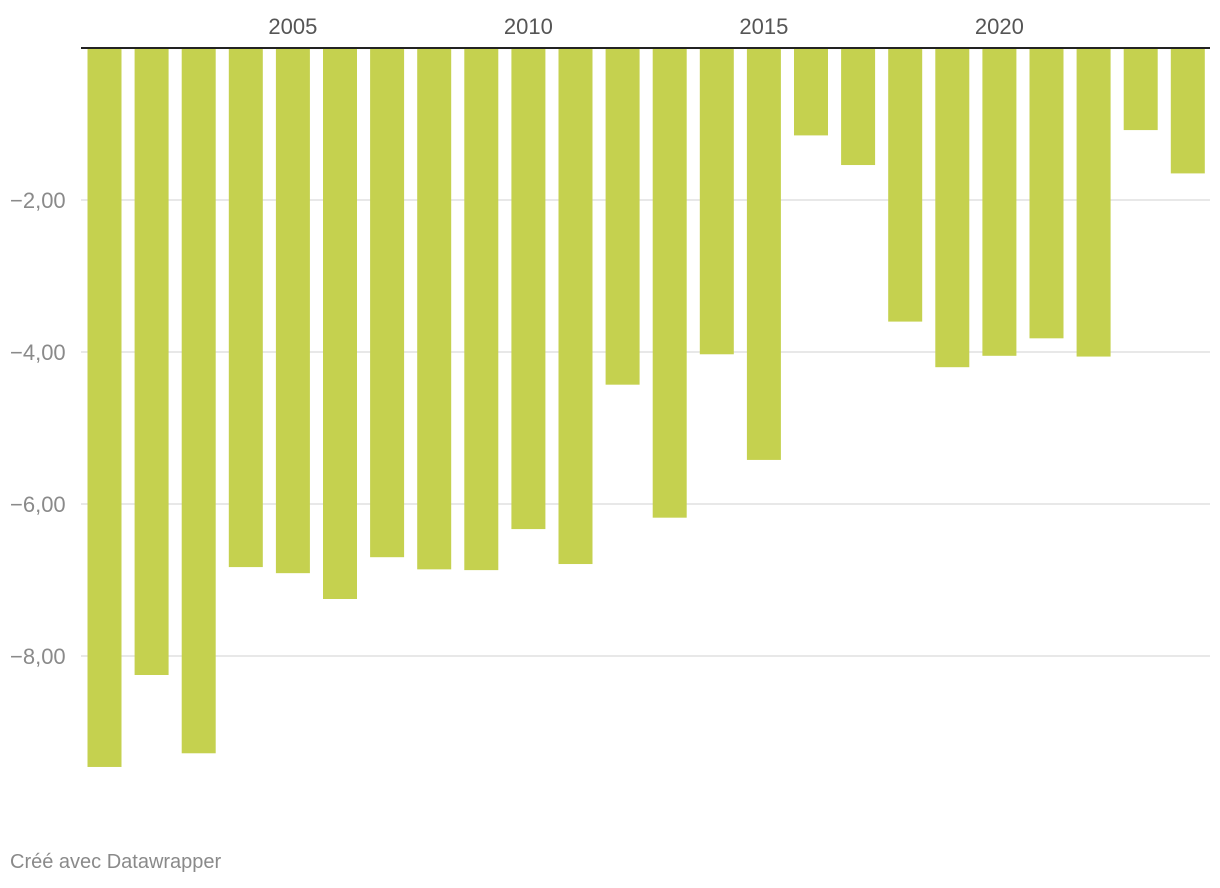 The height and width of the screenshot is (888, 1220). Describe the element at coordinates (858, 107) in the screenshot. I see `bar-2017` at that location.